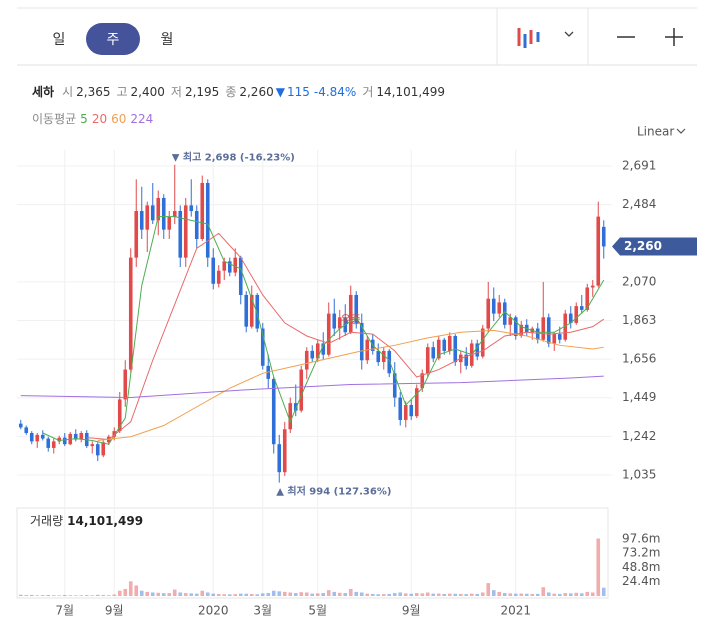 This screenshot has width=705, height=635. I want to click on dropdown-chevron, so click(569, 34).